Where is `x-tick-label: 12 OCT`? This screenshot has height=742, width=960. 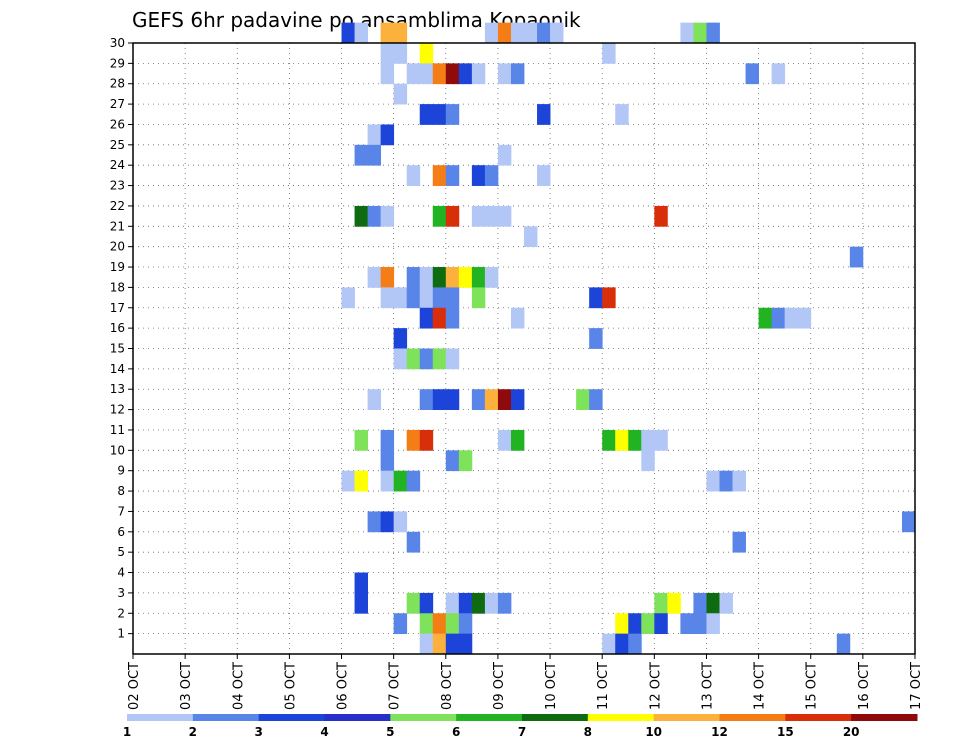 x-tick-label: 12 OCT is located at coordinates (655, 686).